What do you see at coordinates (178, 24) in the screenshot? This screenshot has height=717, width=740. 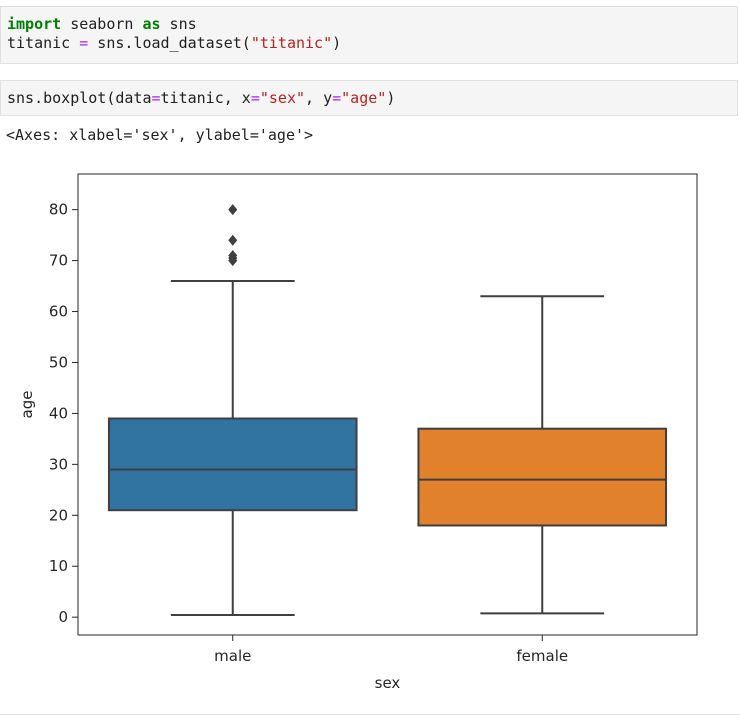 I see `code-text: sns` at bounding box center [178, 24].